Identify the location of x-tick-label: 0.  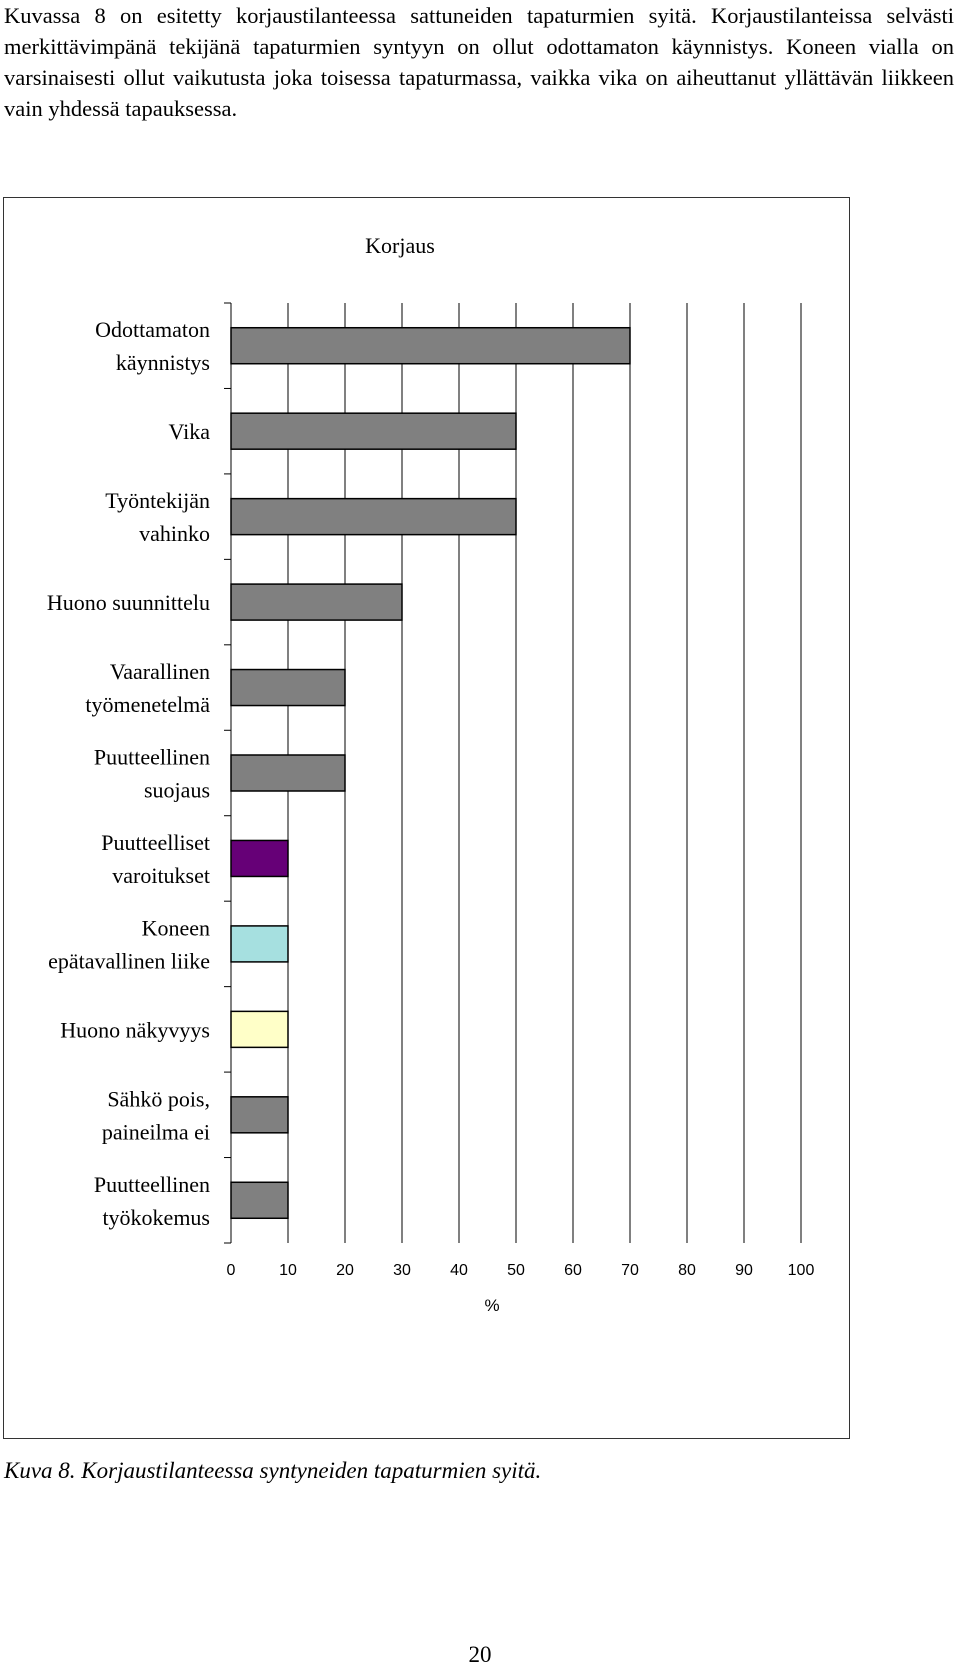
(231, 1270).